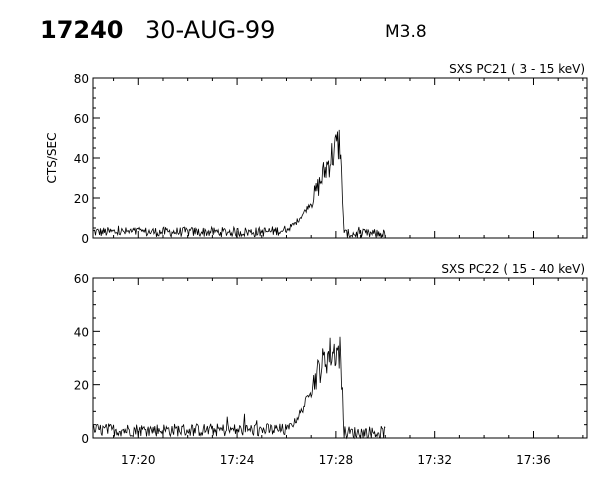  What do you see at coordinates (533, 460) in the screenshot?
I see `x-tick-label: 17:36` at bounding box center [533, 460].